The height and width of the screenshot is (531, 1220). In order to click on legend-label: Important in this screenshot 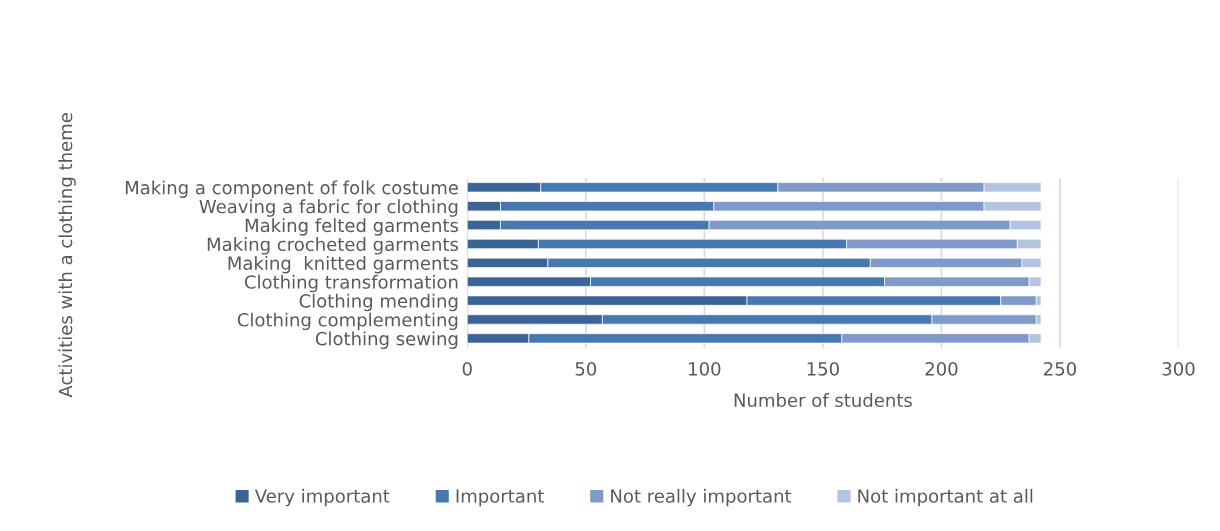, I will do `click(500, 498)`.